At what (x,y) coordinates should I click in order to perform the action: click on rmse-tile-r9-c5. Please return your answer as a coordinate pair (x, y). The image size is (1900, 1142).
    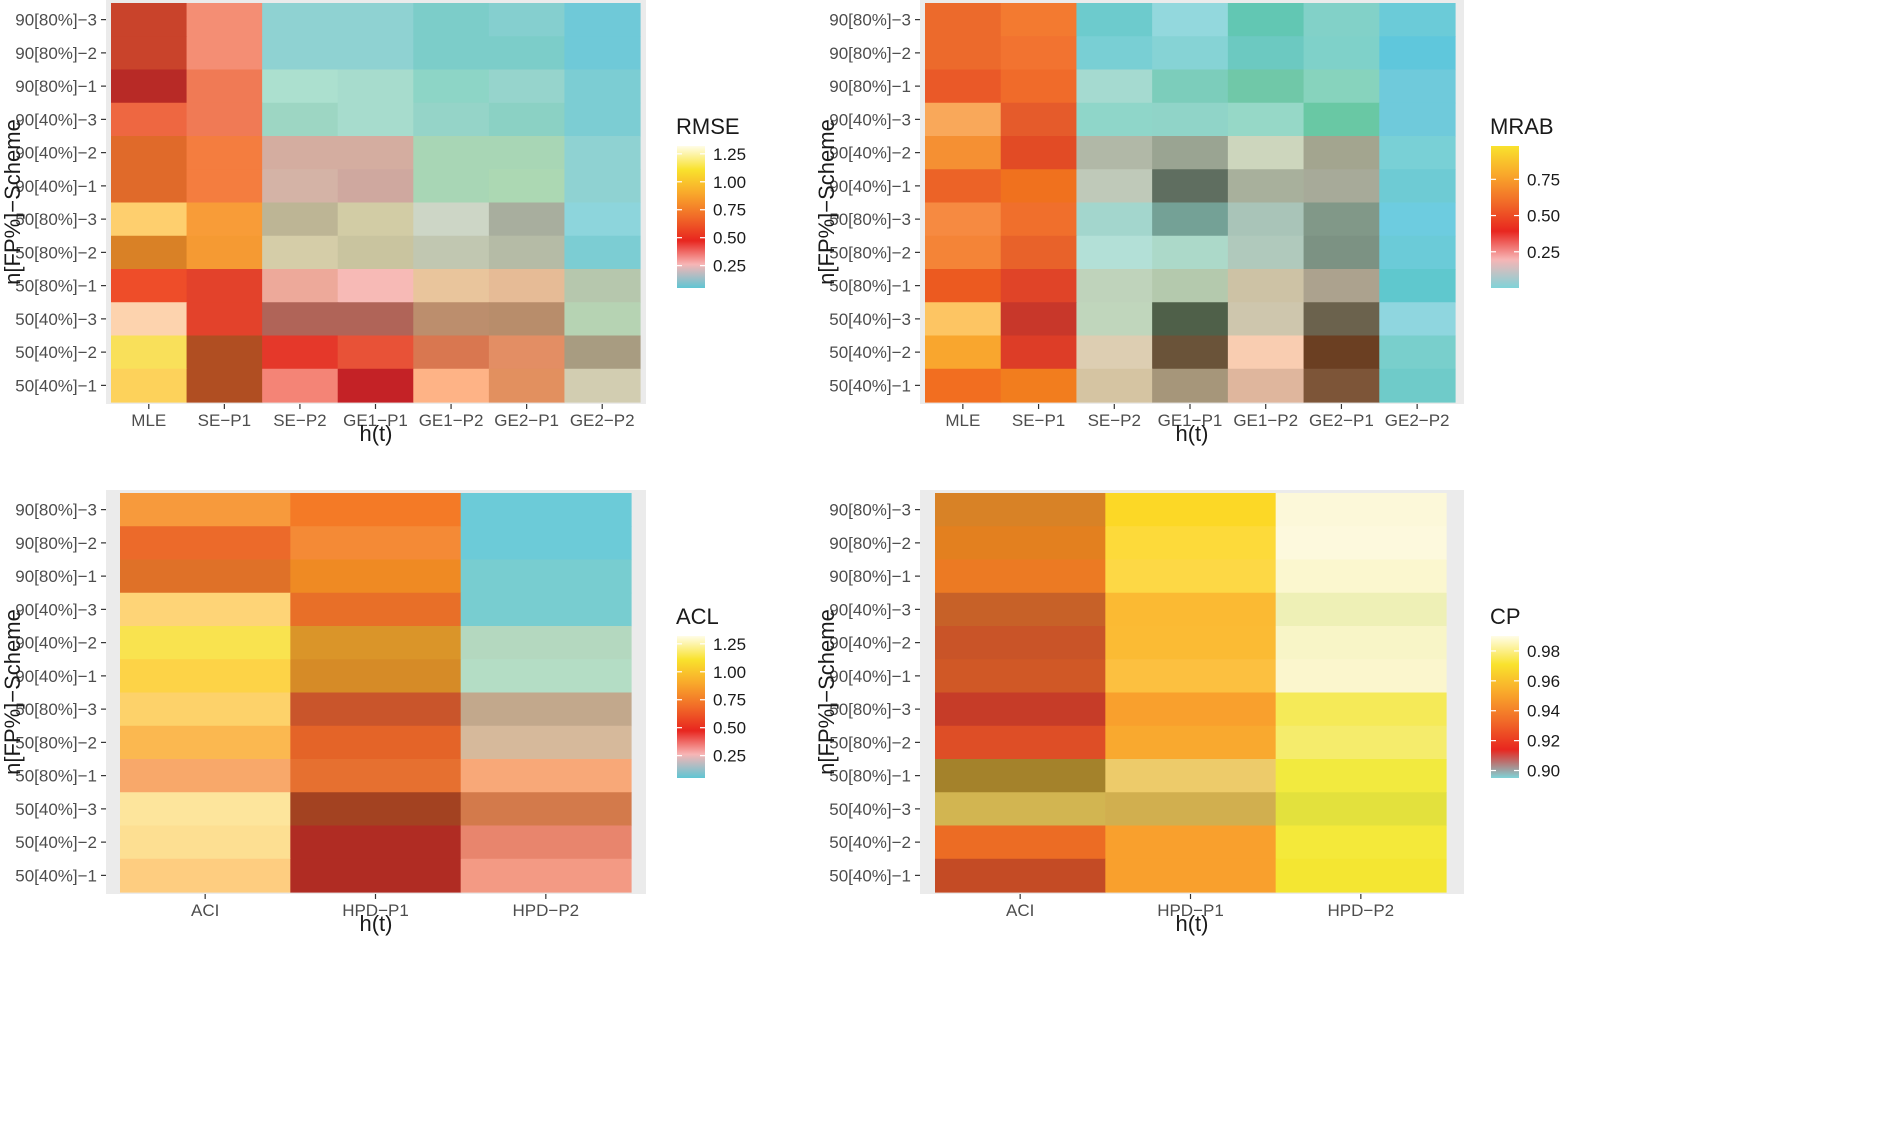
    Looking at the image, I should click on (527, 319).